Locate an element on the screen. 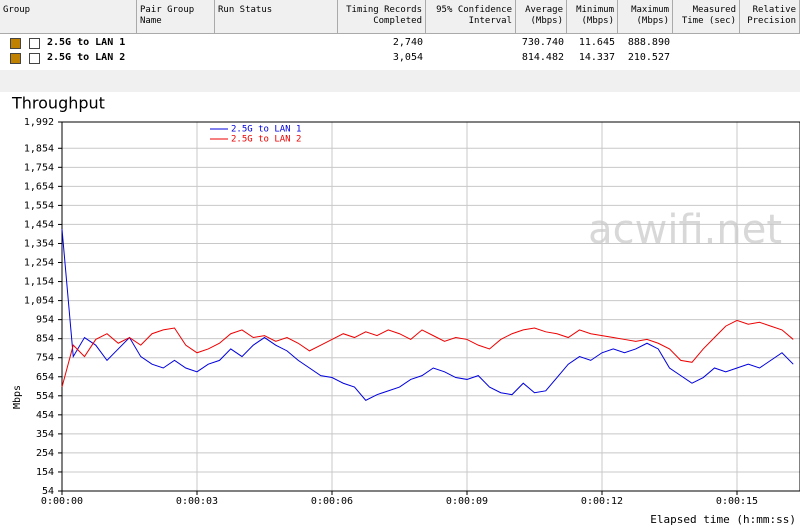  x-tick-label: 0:00:03 is located at coordinates (197, 501).